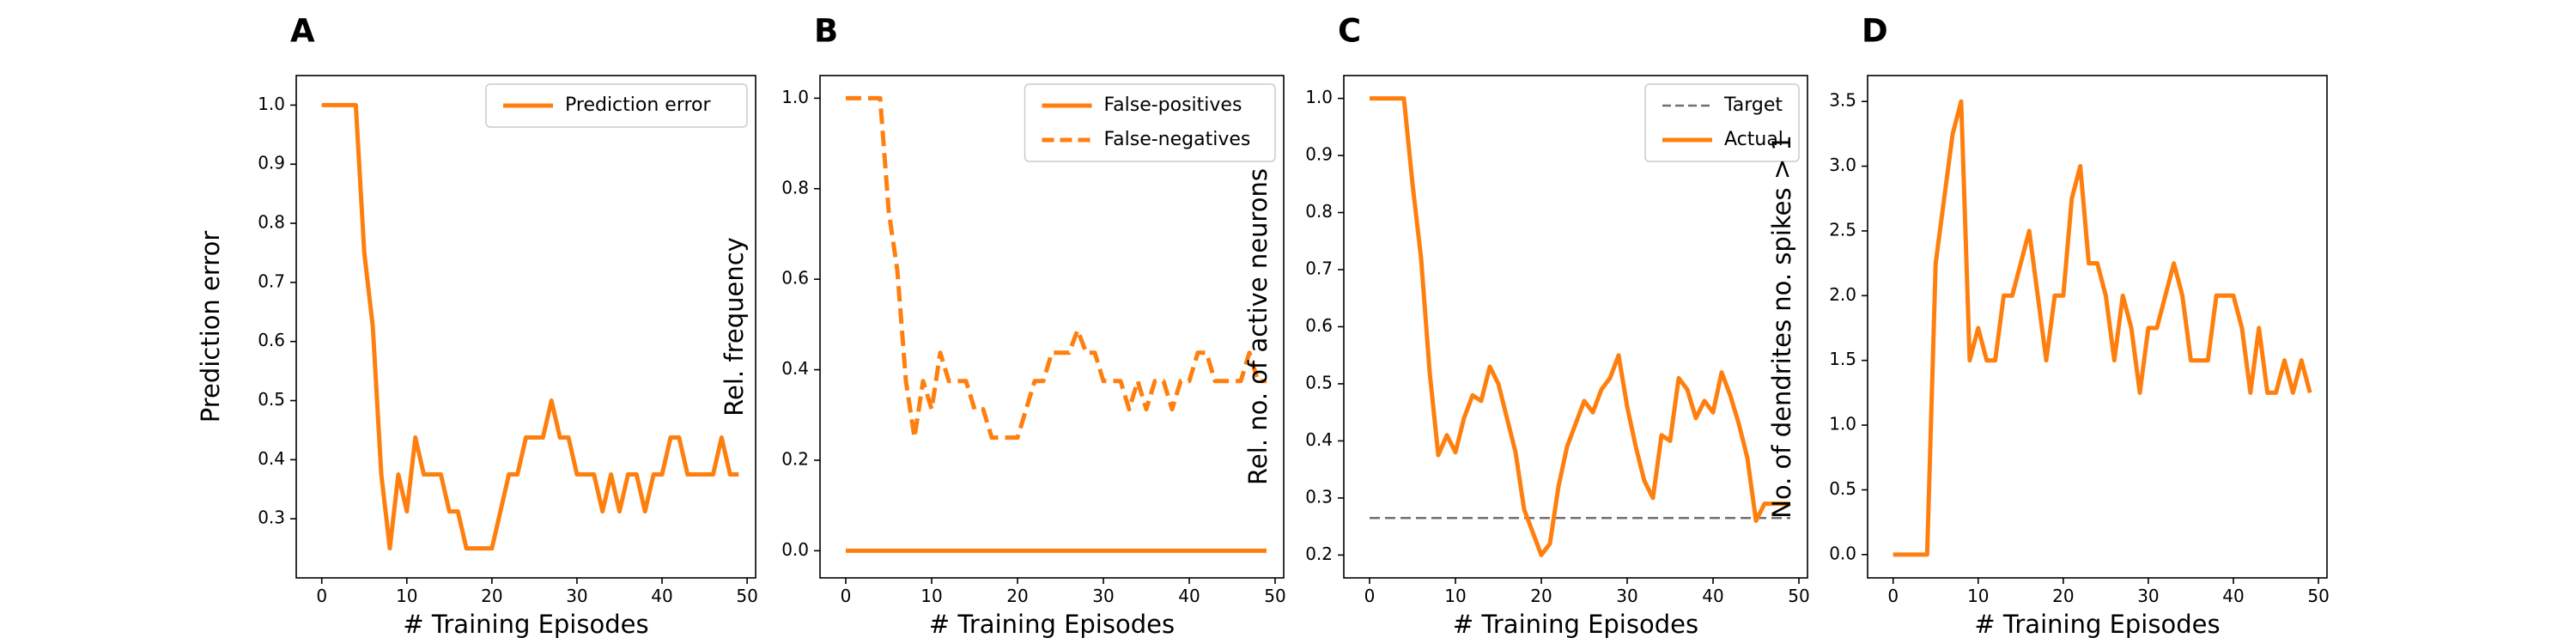 The height and width of the screenshot is (644, 2576). What do you see at coordinates (1753, 139) in the screenshot?
I see `legend-label: Actual` at bounding box center [1753, 139].